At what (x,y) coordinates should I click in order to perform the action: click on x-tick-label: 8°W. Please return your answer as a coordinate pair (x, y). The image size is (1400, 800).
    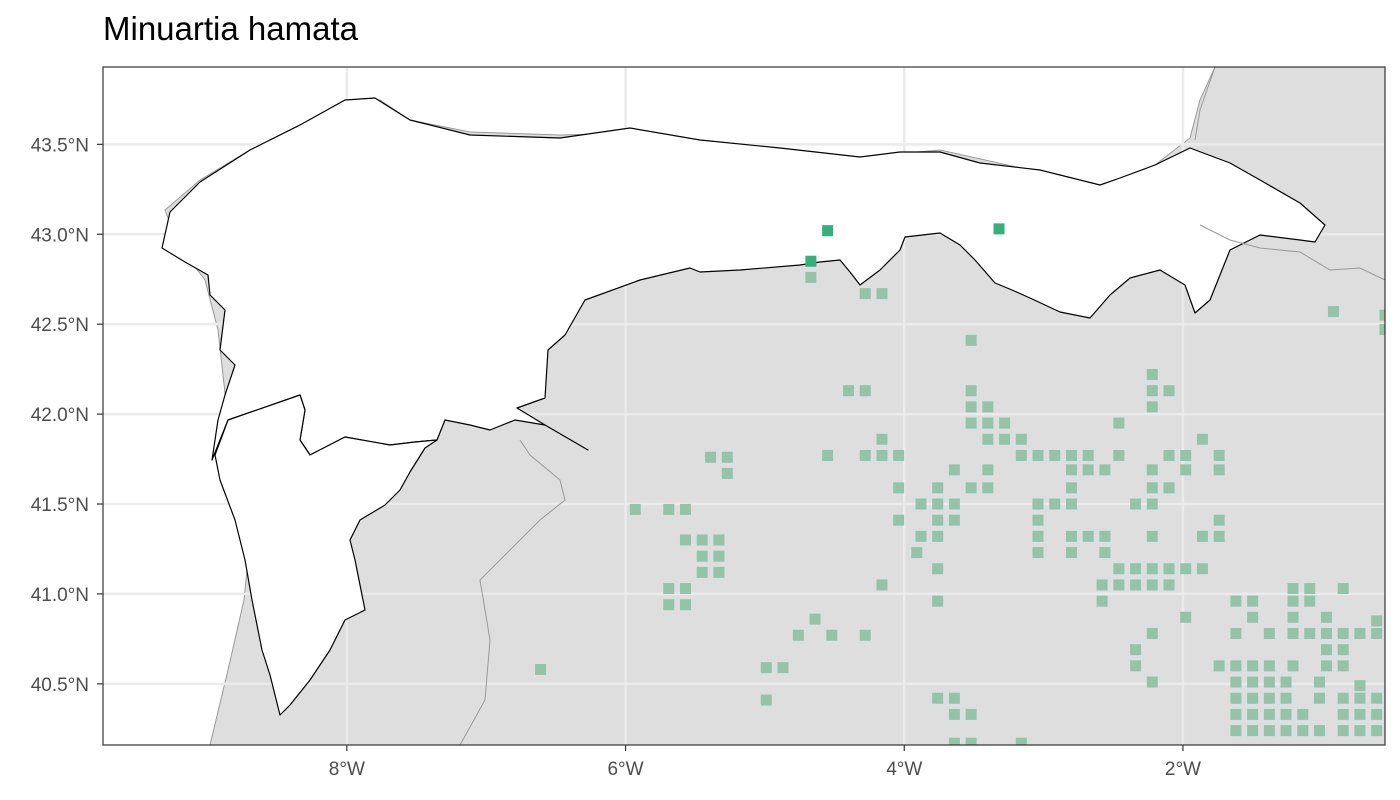
    Looking at the image, I should click on (347, 769).